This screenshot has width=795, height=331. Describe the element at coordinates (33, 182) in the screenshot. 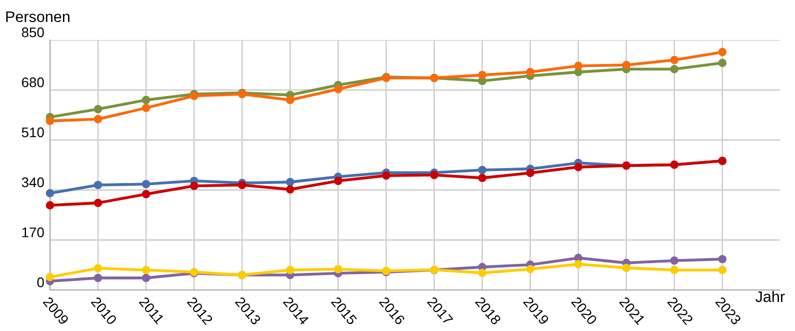

I see `y-tick-label: 340` at that location.